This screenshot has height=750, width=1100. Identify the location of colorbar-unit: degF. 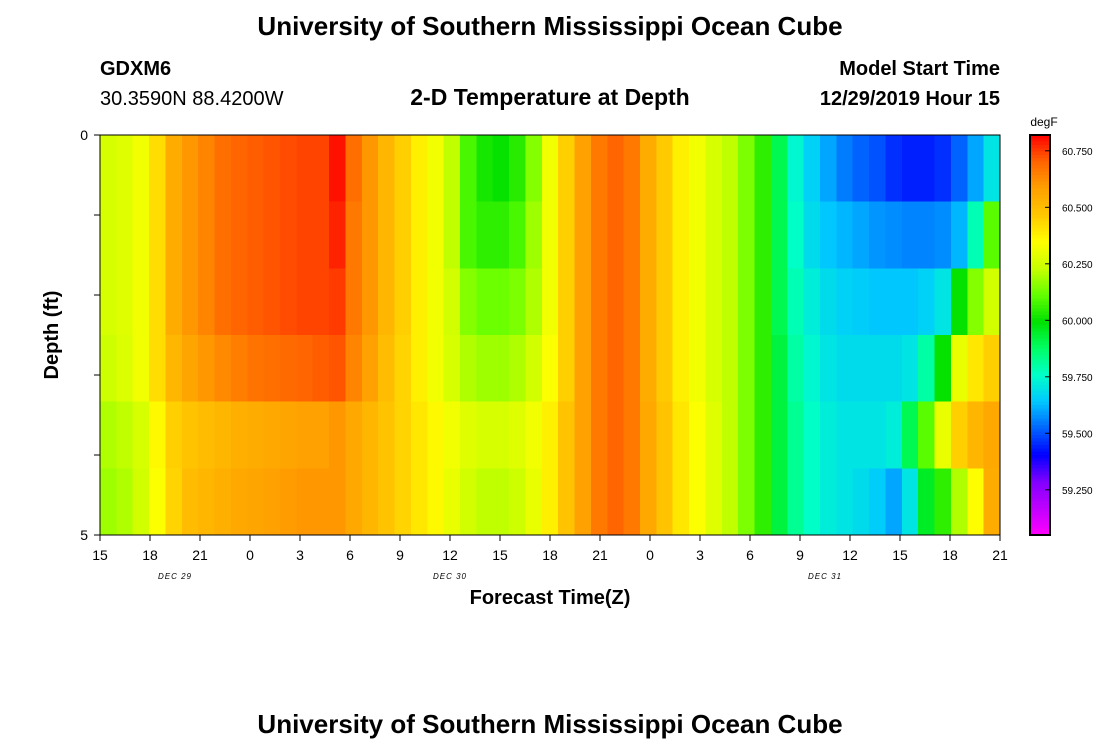
(1043, 122).